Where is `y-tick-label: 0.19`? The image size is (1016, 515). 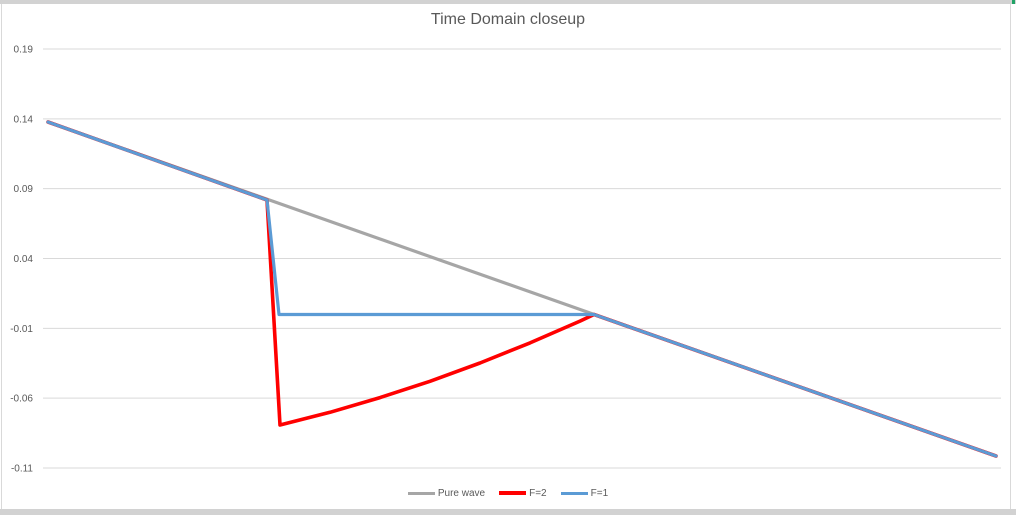 y-tick-label: 0.19 is located at coordinates (24, 50).